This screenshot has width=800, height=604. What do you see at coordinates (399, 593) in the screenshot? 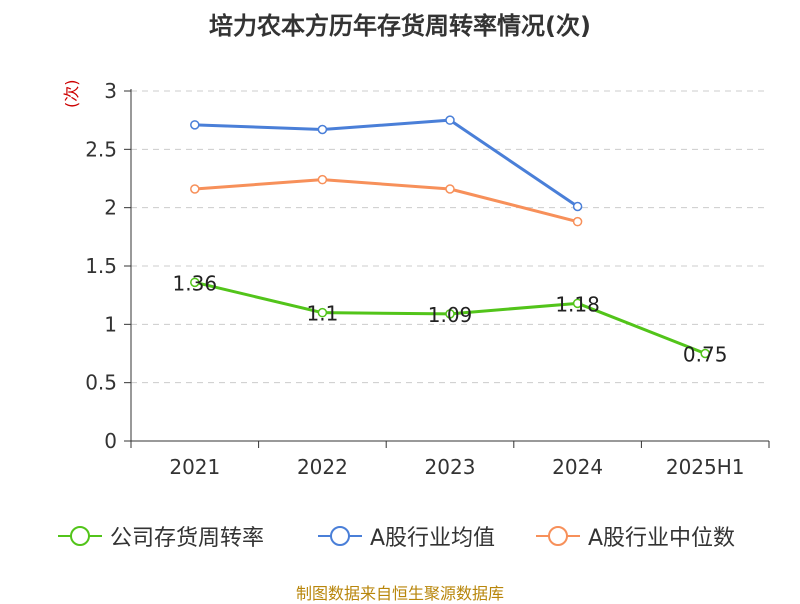
I see `data-source-note: 制图数据来自恒生聚源数据库` at bounding box center [399, 593].